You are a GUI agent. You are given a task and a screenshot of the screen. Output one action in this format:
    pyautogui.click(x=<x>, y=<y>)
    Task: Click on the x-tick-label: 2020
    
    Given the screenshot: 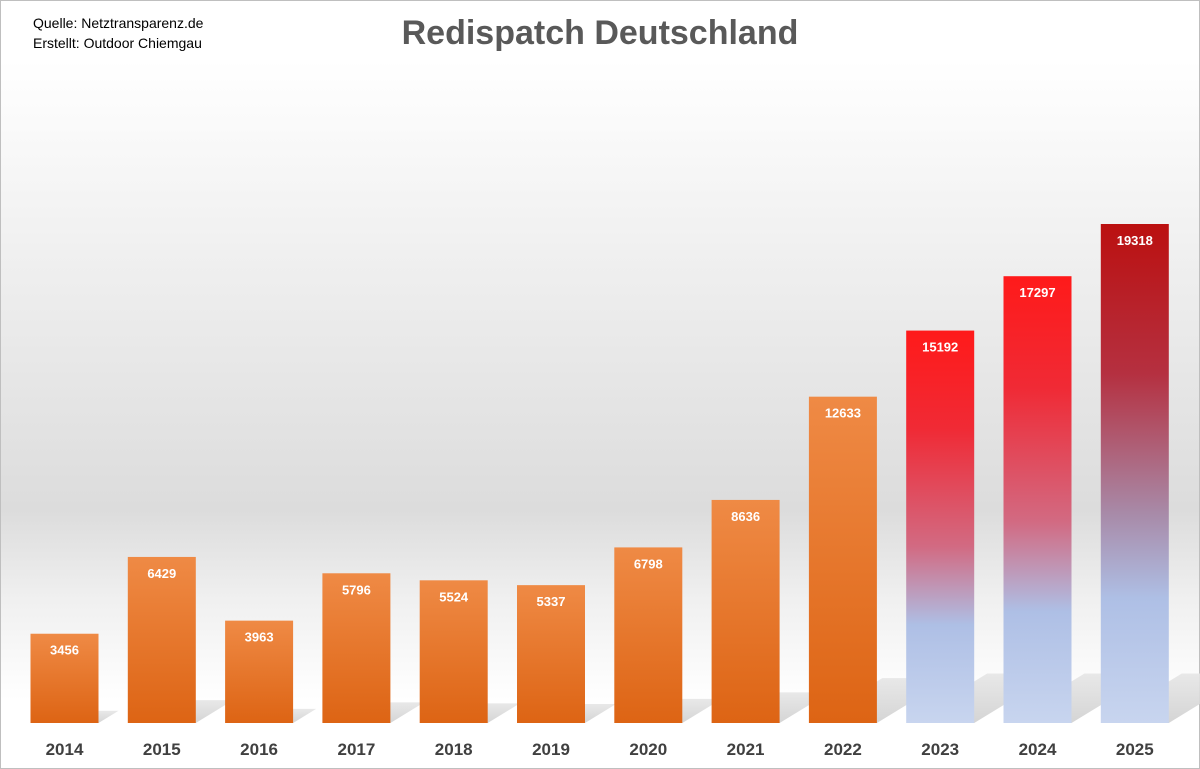 What is the action you would take?
    pyautogui.click(x=648, y=749)
    